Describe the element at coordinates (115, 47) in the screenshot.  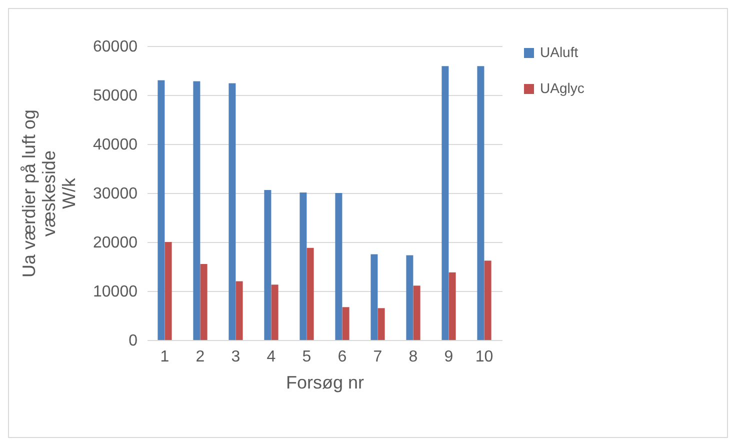
I see `y-tick-label: 60000` at that location.